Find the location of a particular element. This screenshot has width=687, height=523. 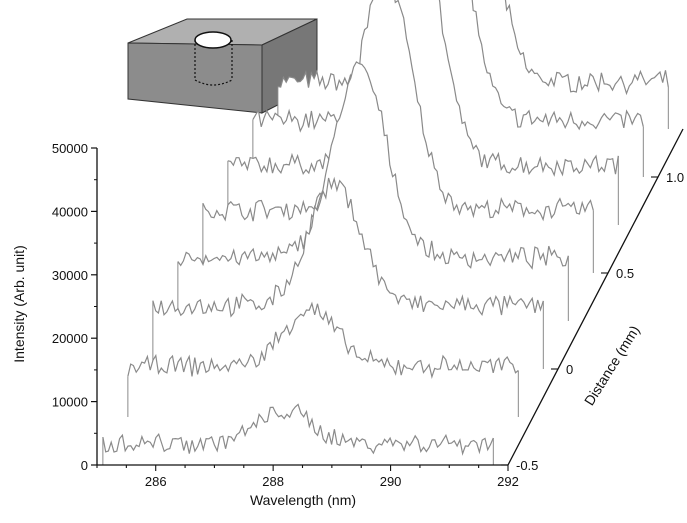

y-tick-label: 0 is located at coordinates (84, 465).